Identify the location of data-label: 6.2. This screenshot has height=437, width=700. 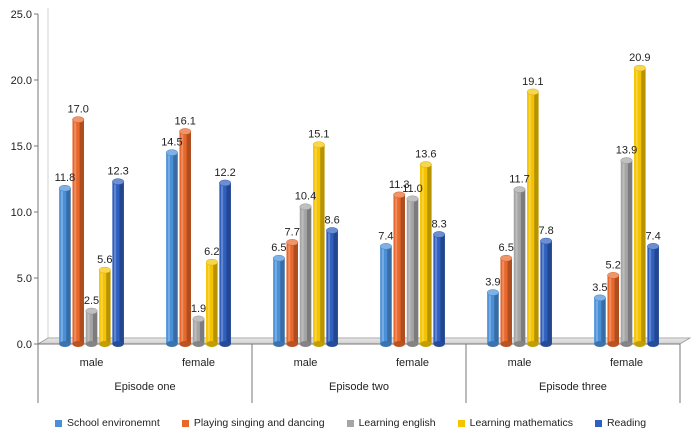
(211, 252).